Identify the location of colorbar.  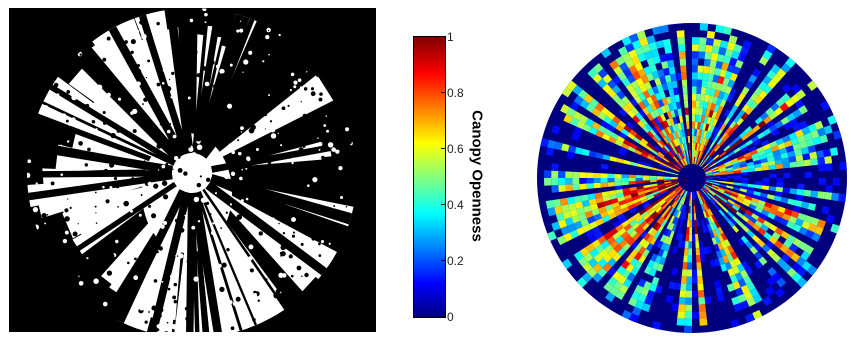
(429, 177).